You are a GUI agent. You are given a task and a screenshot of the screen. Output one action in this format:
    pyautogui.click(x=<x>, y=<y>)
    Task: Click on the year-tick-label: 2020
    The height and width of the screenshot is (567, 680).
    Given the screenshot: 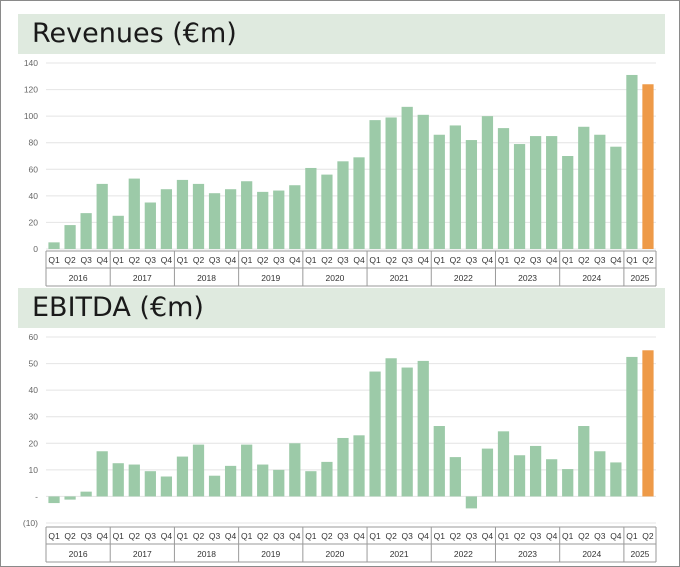 What is the action you would take?
    pyautogui.click(x=334, y=554)
    